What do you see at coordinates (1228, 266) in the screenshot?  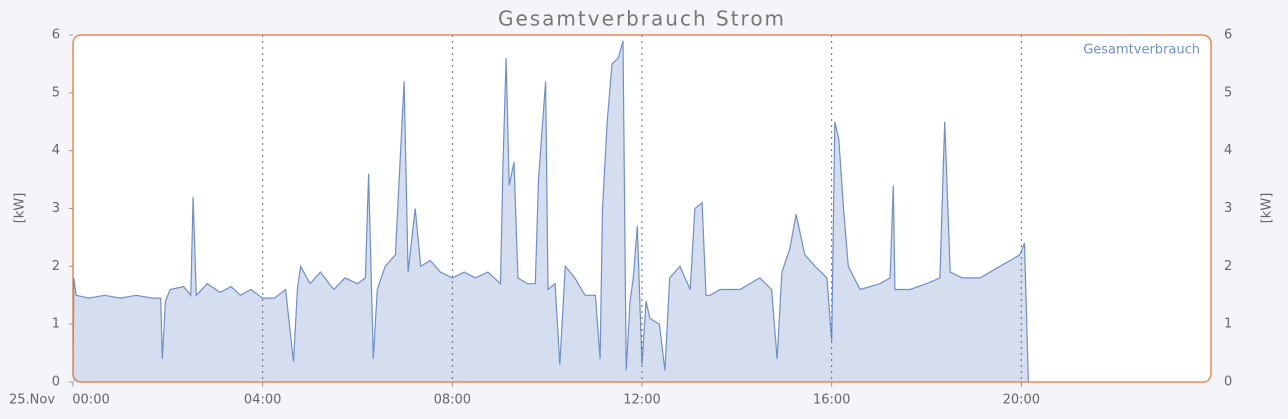 I see `y2-tick-label: 2` at bounding box center [1228, 266].